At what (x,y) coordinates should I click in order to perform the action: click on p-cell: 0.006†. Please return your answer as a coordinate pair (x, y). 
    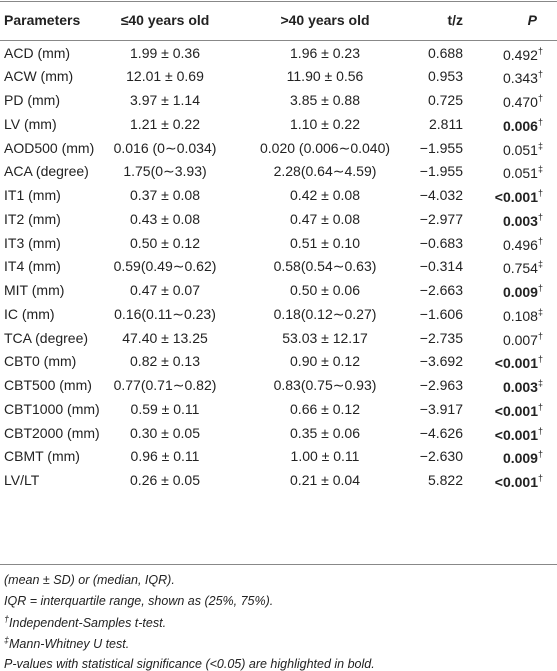
    Looking at the image, I should click on (523, 124).